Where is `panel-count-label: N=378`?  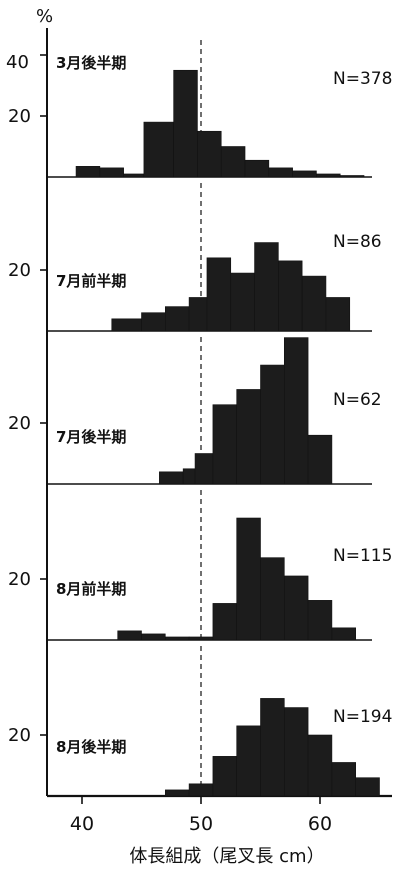
panel-count-label: N=378 is located at coordinates (362, 79).